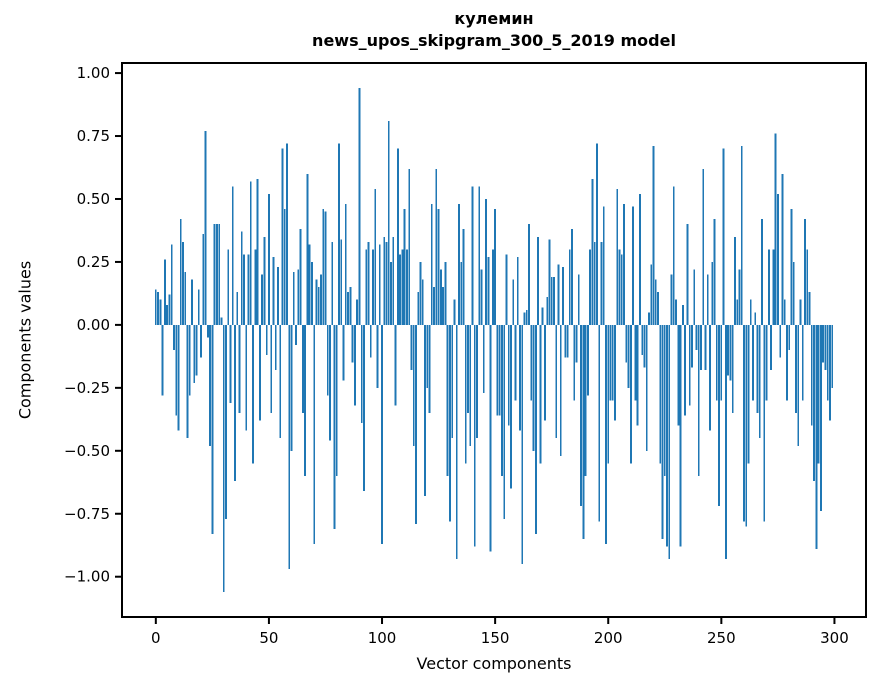  What do you see at coordinates (494, 663) in the screenshot?
I see `x-axis-label: Vector components` at bounding box center [494, 663].